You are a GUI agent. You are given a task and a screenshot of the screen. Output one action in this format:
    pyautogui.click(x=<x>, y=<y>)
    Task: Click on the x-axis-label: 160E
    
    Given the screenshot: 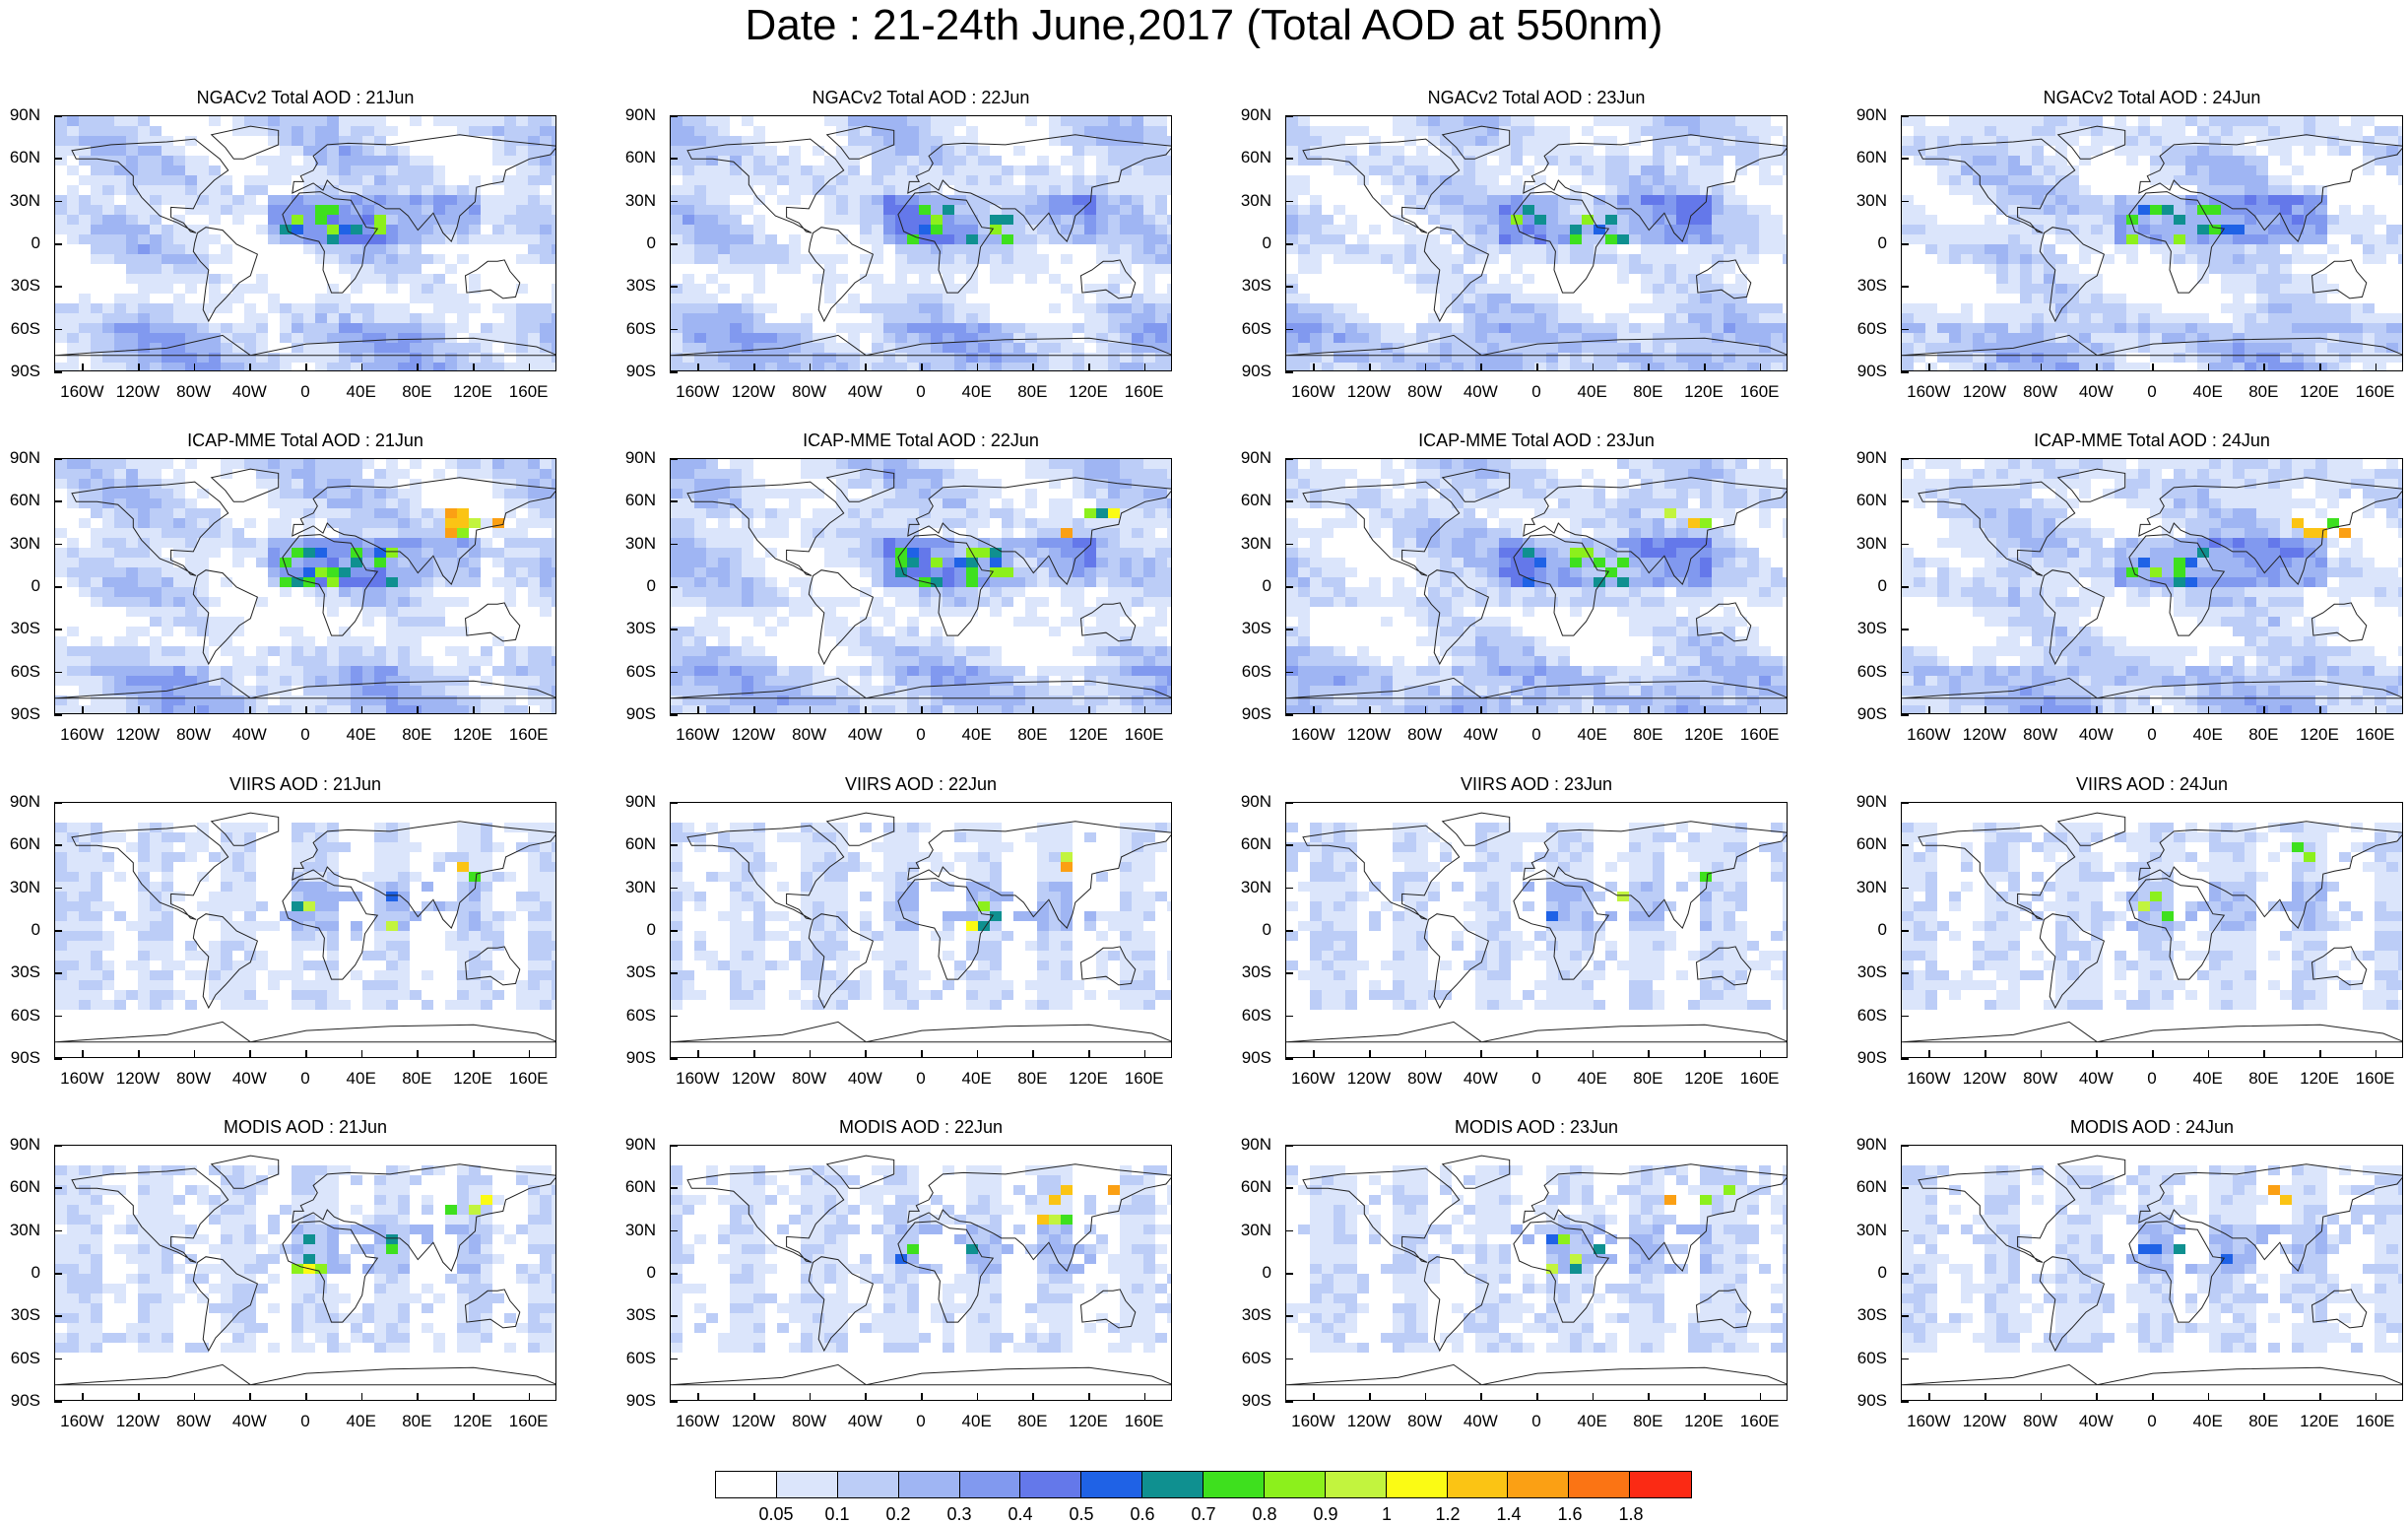 What is the action you would take?
    pyautogui.click(x=528, y=735)
    